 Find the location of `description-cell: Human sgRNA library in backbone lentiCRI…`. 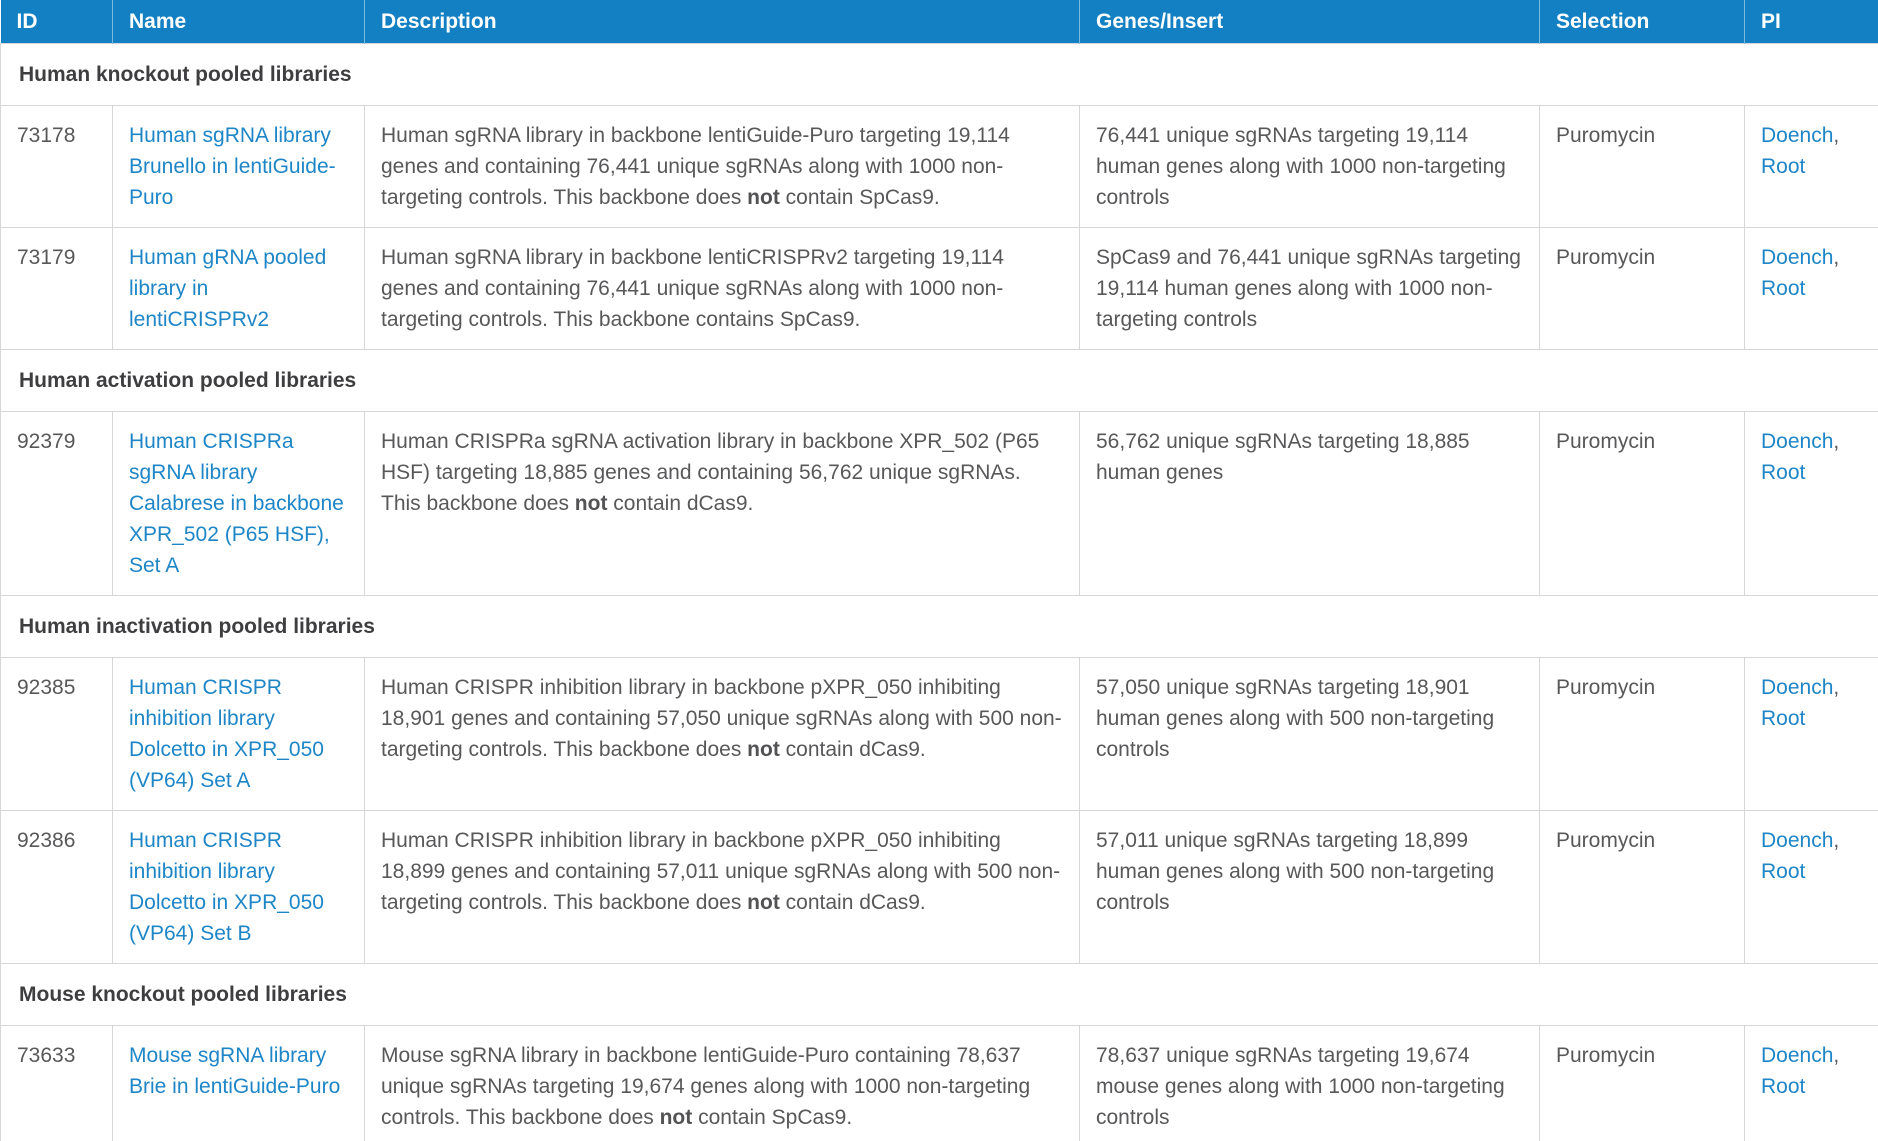

description-cell: Human sgRNA library in backbone lentiCRI… is located at coordinates (722, 288).